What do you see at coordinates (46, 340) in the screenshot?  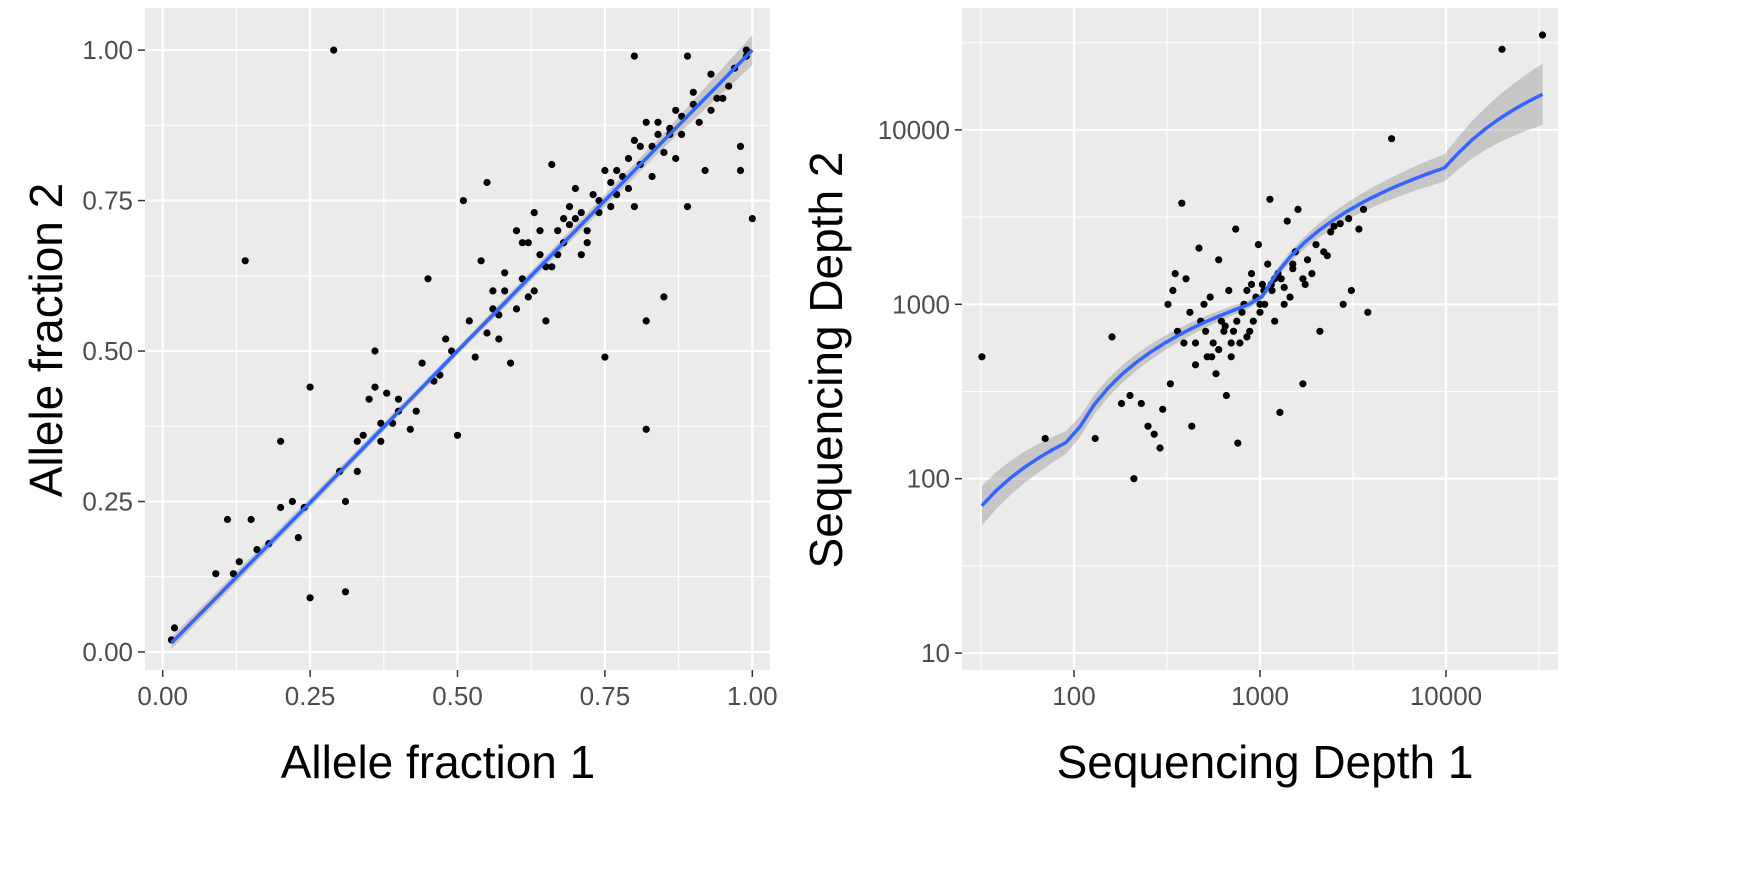 I see `af-y-axis-title: Allele fraction 2` at bounding box center [46, 340].